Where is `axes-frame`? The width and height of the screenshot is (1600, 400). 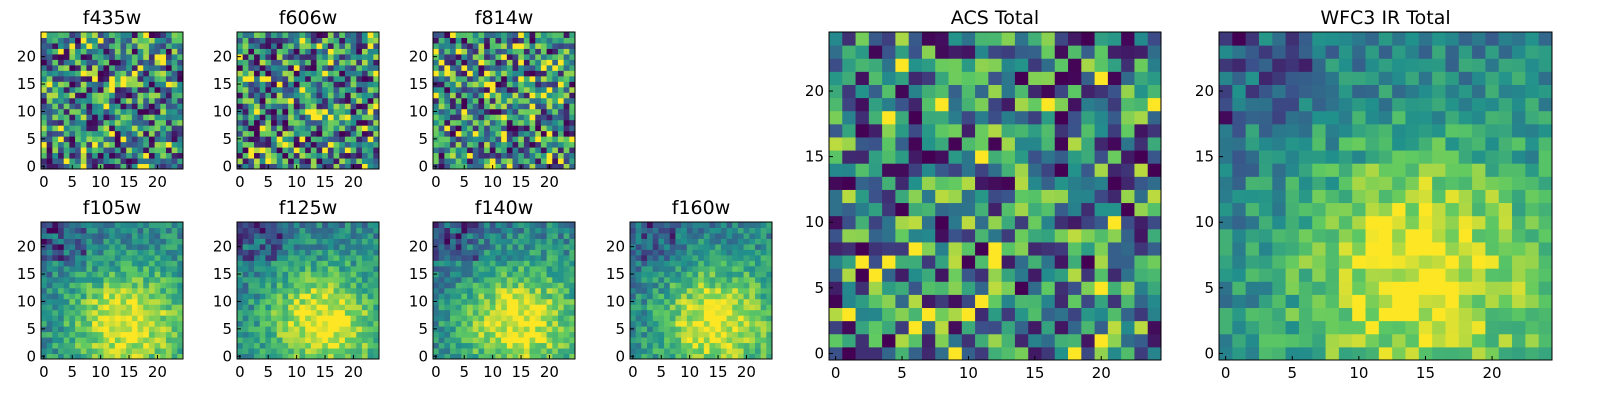
axes-frame is located at coordinates (308, 100).